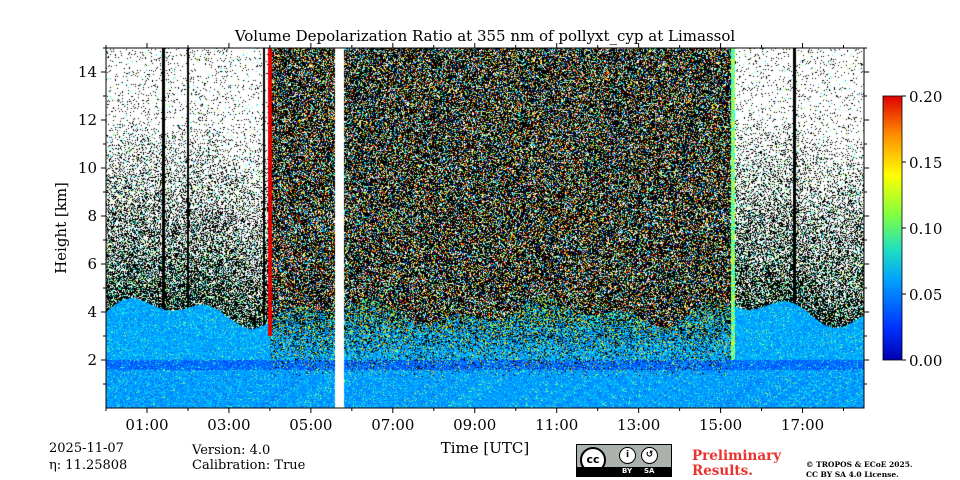 This screenshot has height=480, width=960. I want to click on cc-by-label: BY, so click(627, 471).